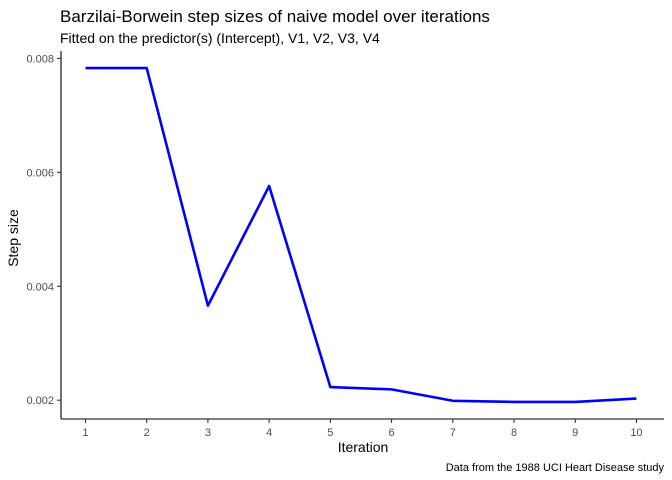  Describe the element at coordinates (40, 287) in the screenshot. I see `y-tick-label: 0.004` at that location.